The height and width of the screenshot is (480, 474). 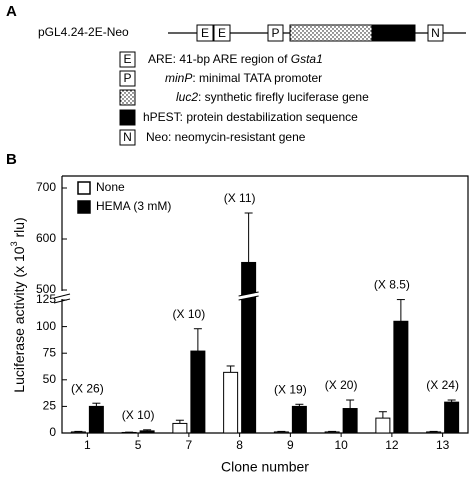 What do you see at coordinates (178, 78) in the screenshot?
I see `text-part: minP` at bounding box center [178, 78].